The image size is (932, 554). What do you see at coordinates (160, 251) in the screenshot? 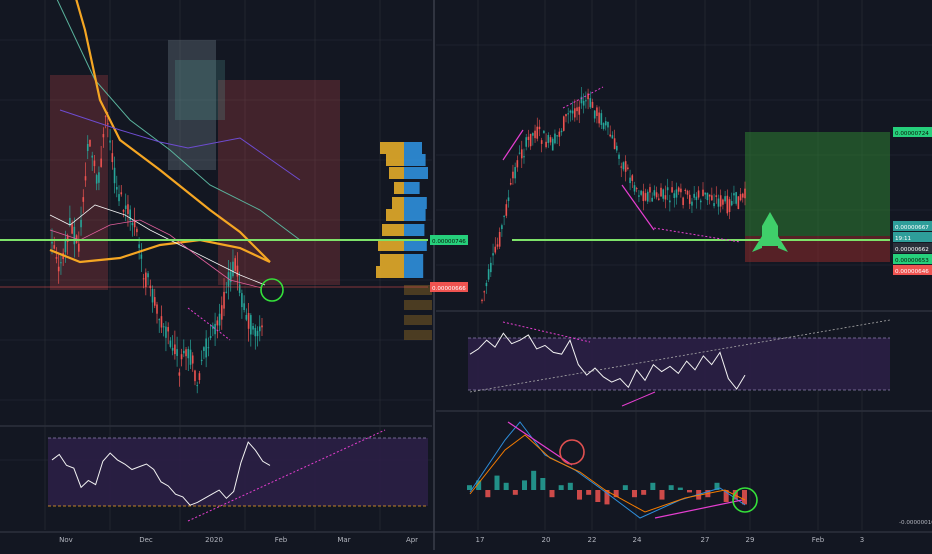
I see `ma-50-orange` at bounding box center [160, 251].